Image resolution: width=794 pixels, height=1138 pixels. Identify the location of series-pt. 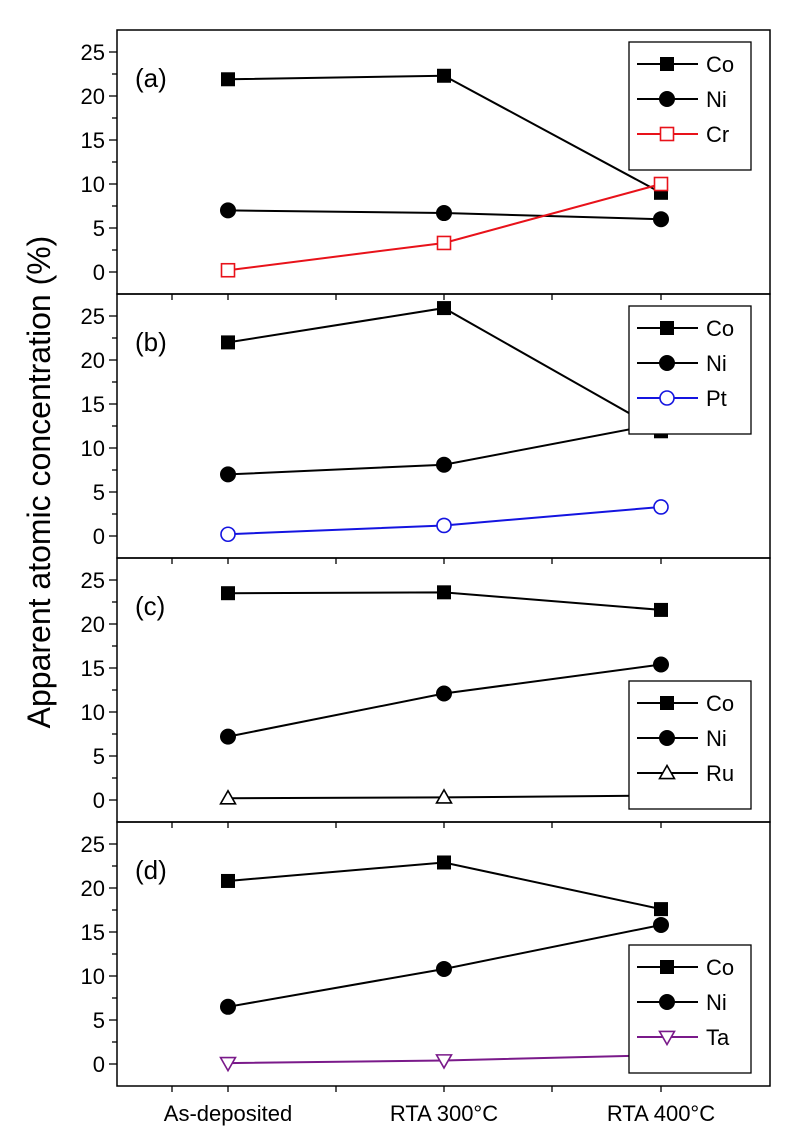
(444, 521).